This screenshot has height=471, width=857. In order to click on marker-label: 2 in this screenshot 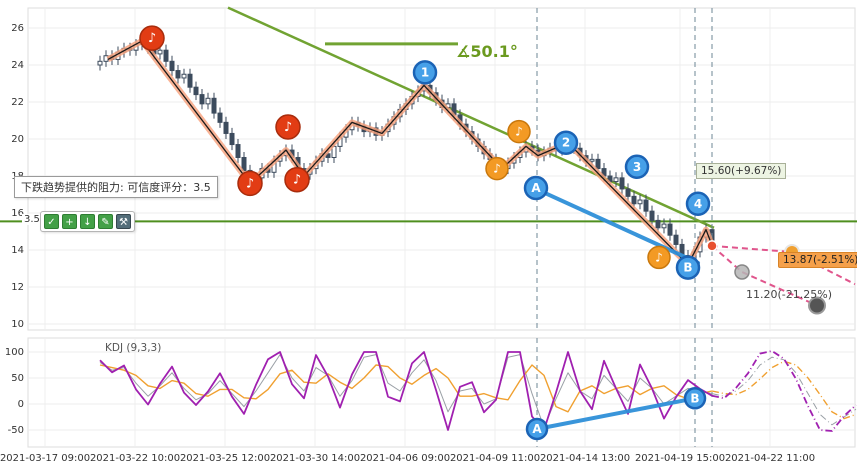, I will do `click(566, 143)`.